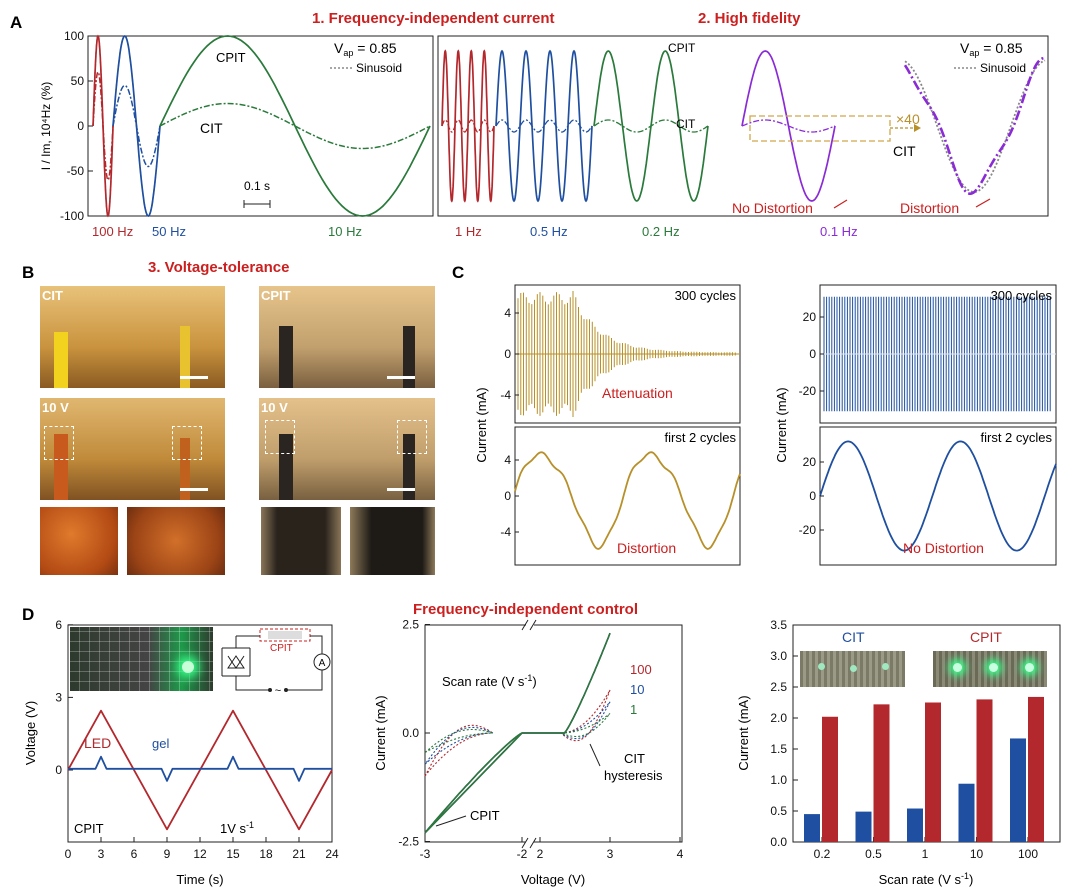  I want to click on d-mid-break-bottom-mask, so click(530, 843).